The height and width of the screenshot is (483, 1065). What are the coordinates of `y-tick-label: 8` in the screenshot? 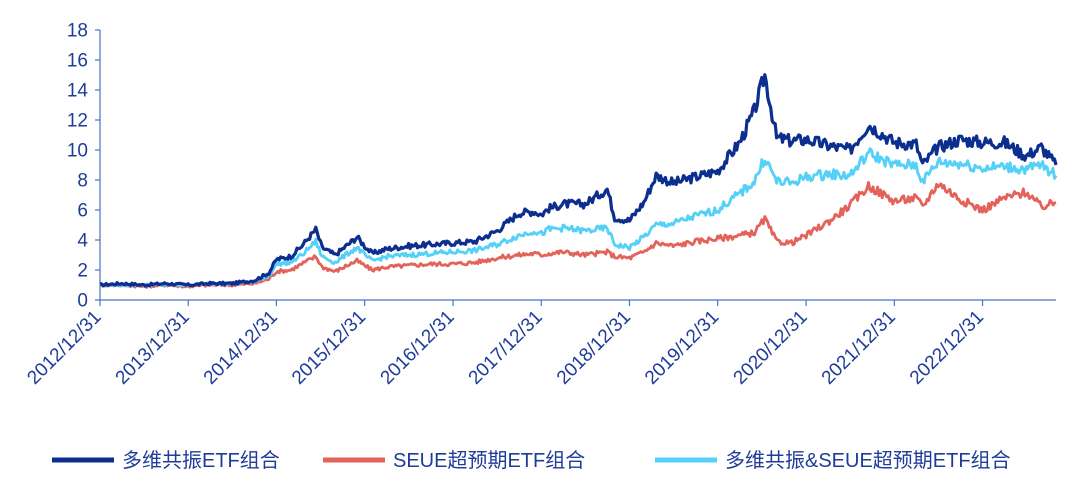 It's located at (82, 181).